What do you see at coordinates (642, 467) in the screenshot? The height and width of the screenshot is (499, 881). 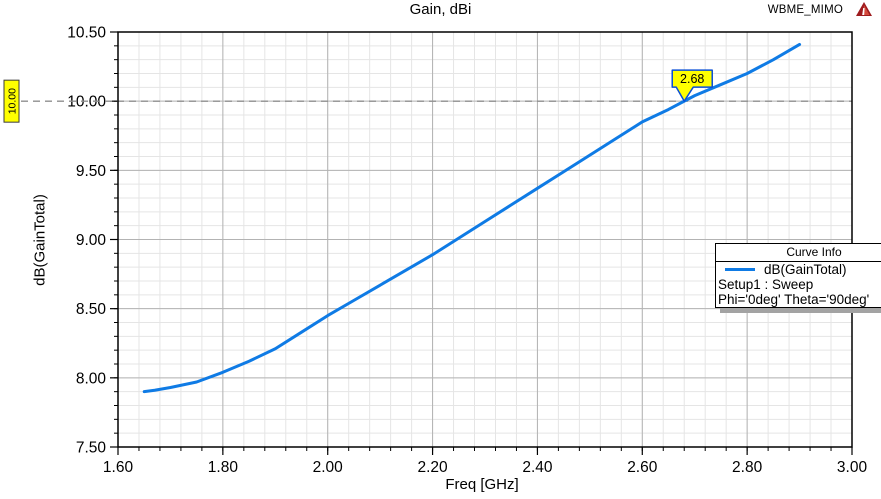 I see `x-tick-label: 2.60` at bounding box center [642, 467].